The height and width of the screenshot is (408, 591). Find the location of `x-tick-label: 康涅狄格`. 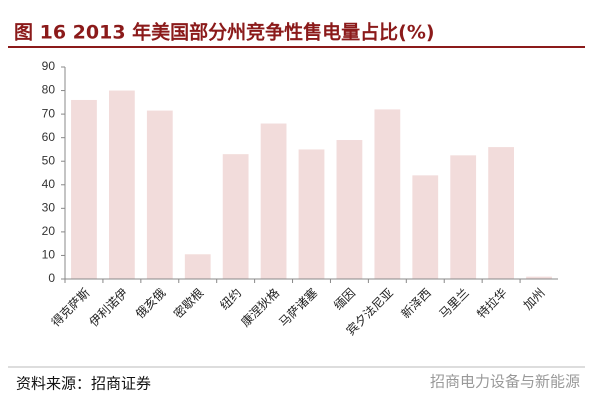

x-tick-label: 康涅狄格 is located at coordinates (260, 307).